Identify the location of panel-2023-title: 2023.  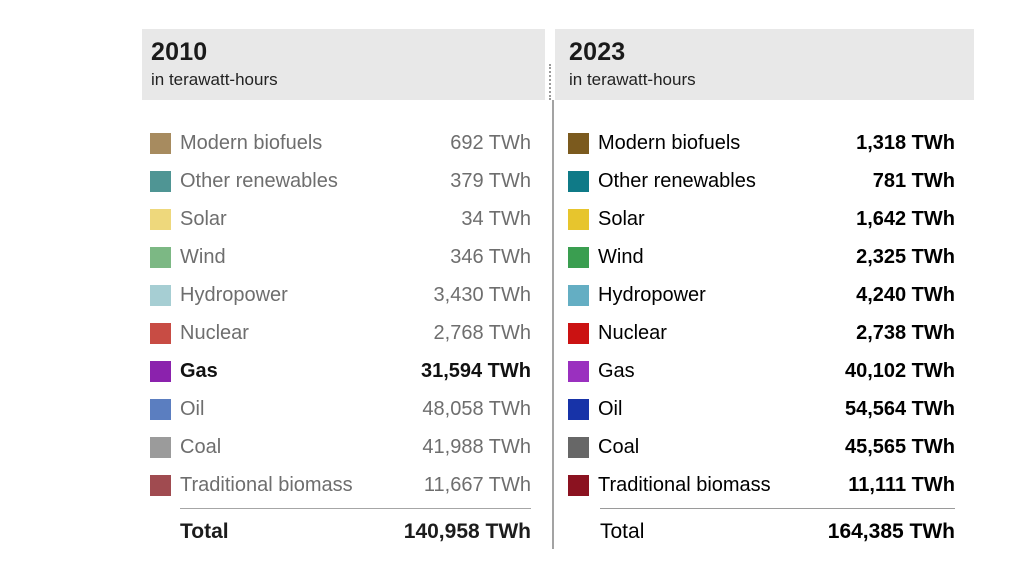
(597, 52).